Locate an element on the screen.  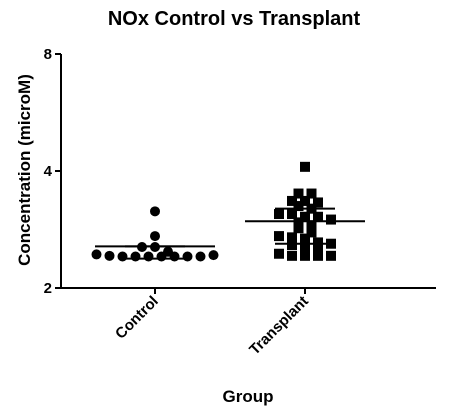
chart-title: NOx Control vs Transplant is located at coordinates (234, 19).